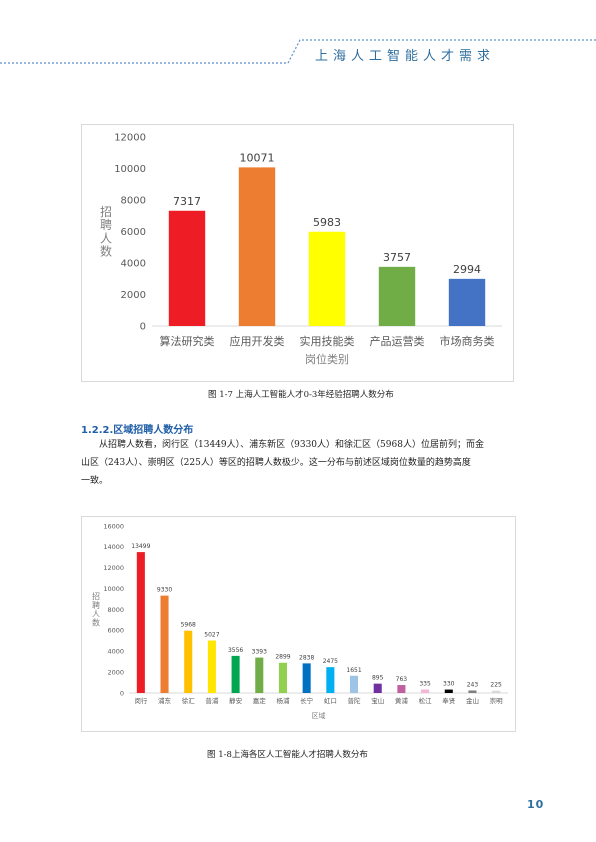 The height and width of the screenshot is (842, 596). What do you see at coordinates (472, 700) in the screenshot?
I see `chart2-category-label: 金山` at bounding box center [472, 700].